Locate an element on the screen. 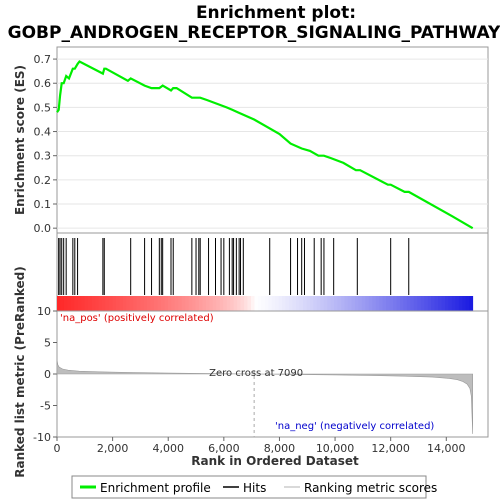  pos-label: 'na_pos' (positively correlated) is located at coordinates (137, 318).